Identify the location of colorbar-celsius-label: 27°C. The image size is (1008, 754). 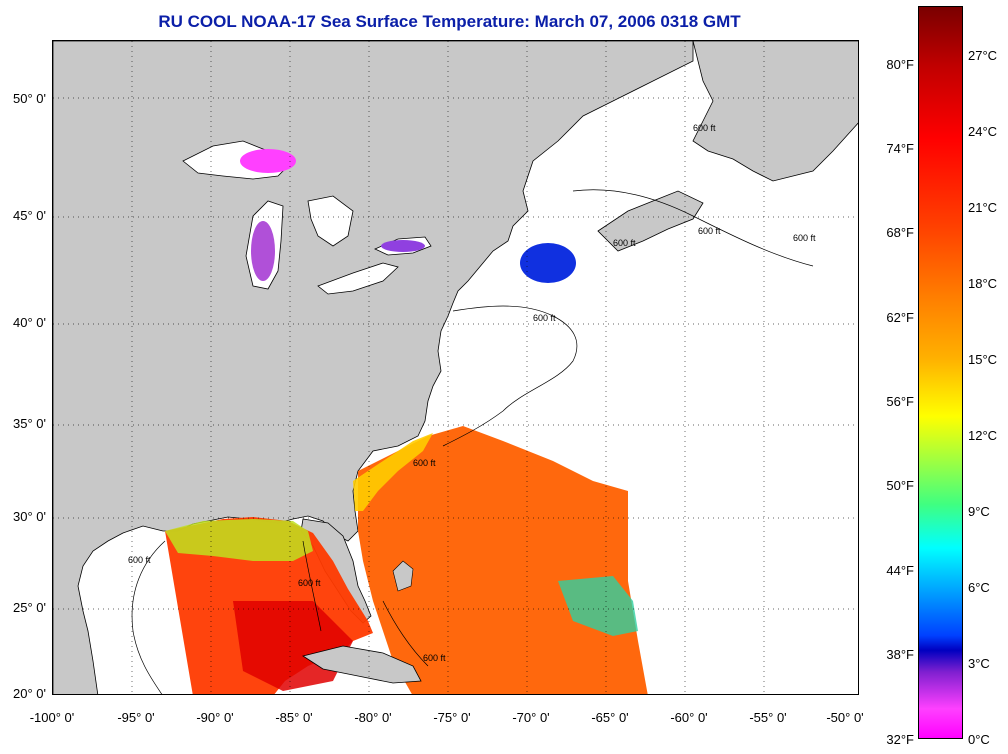
(983, 55).